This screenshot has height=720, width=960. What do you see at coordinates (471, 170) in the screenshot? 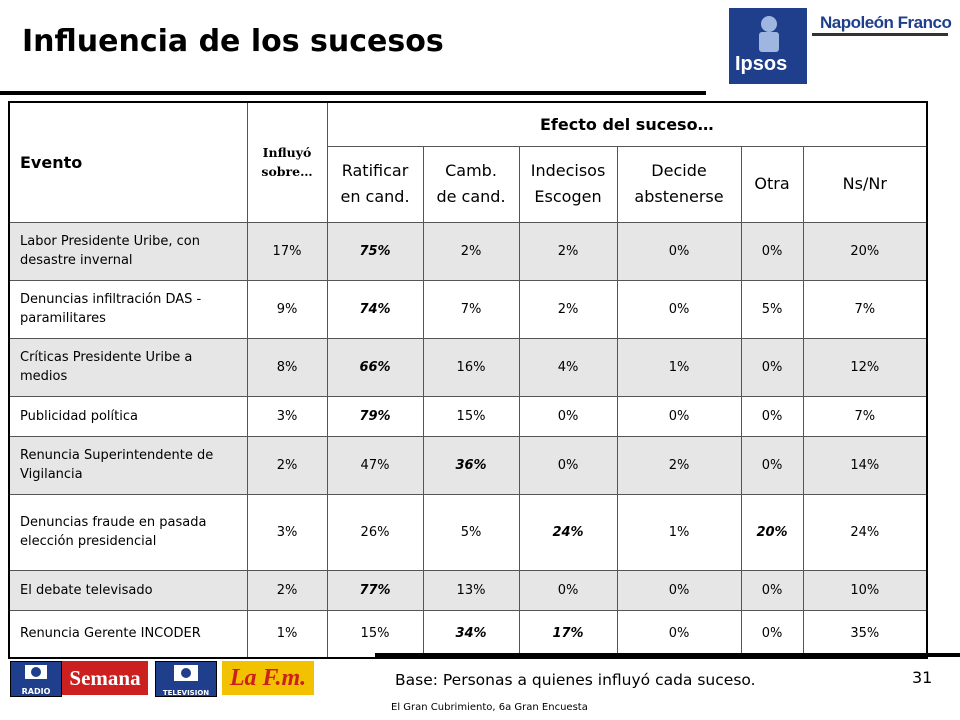
I see `subheader-line: Camb.` at bounding box center [471, 170].